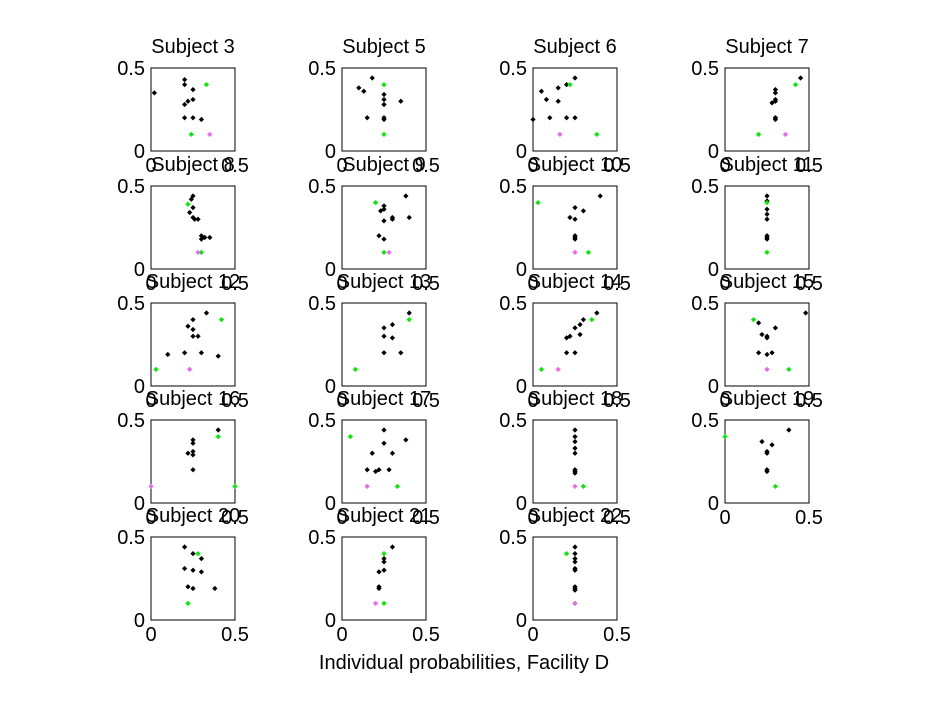 The height and width of the screenshot is (701, 928). I want to click on subplot-subject-13: Subject 130.500 0.5, so click(374, 341).